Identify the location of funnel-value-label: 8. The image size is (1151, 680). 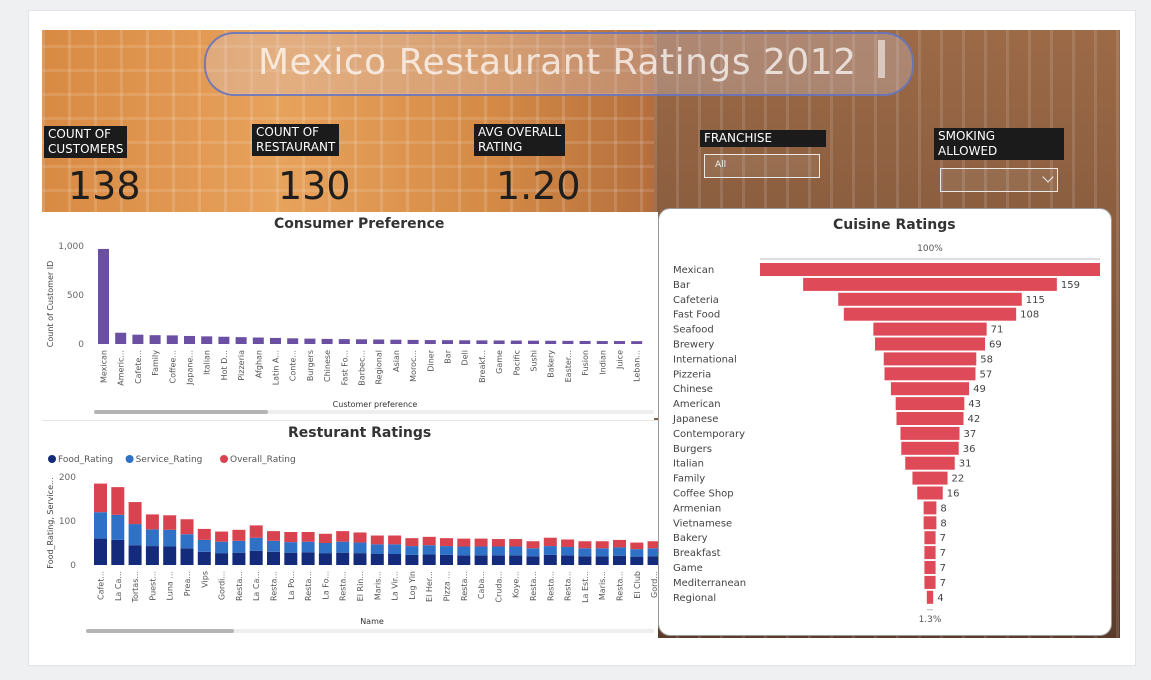
(943, 508).